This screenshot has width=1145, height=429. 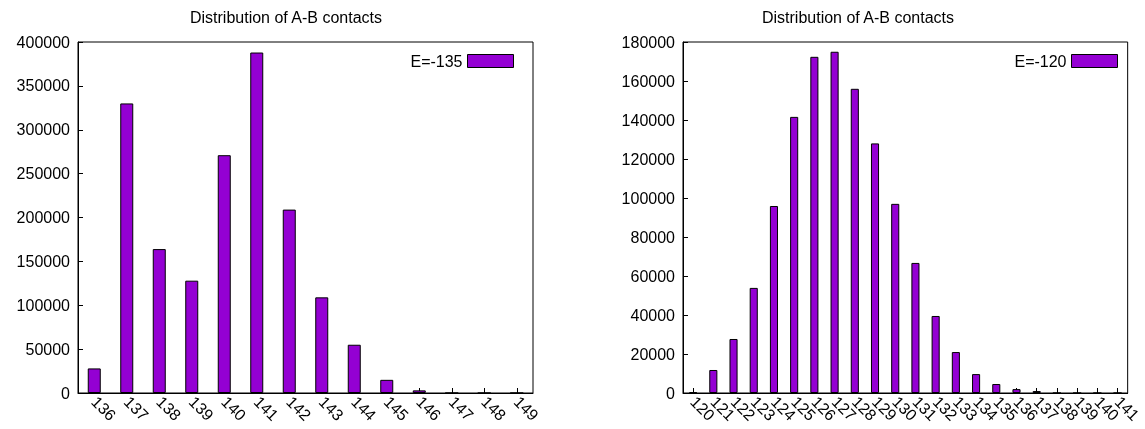 I want to click on y-tick-label: 300000, so click(x=43, y=130).